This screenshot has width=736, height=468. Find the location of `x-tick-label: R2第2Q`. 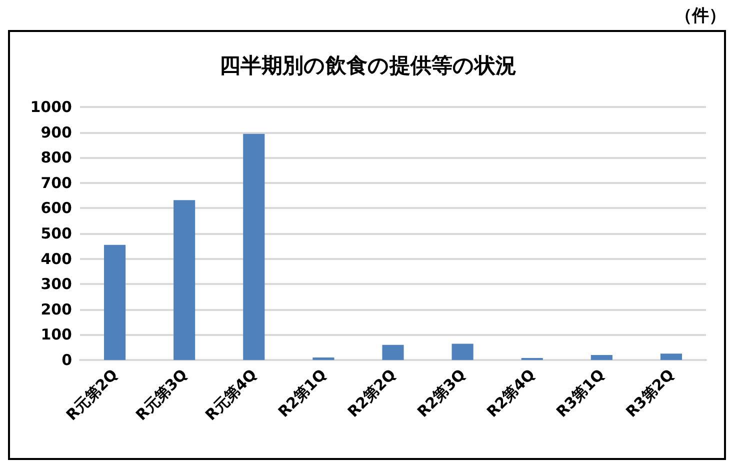

x-tick-label: R2第2Q is located at coordinates (372, 393).